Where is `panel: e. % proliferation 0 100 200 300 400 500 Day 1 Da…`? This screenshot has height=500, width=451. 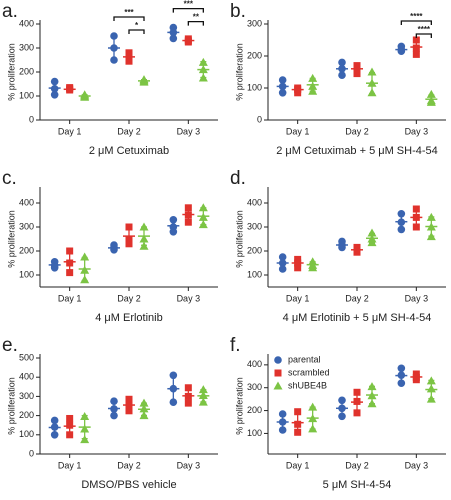 panel: e. % proliferation 0 100 200 300 400 500 Day 1 Da… is located at coordinates (110, 413).